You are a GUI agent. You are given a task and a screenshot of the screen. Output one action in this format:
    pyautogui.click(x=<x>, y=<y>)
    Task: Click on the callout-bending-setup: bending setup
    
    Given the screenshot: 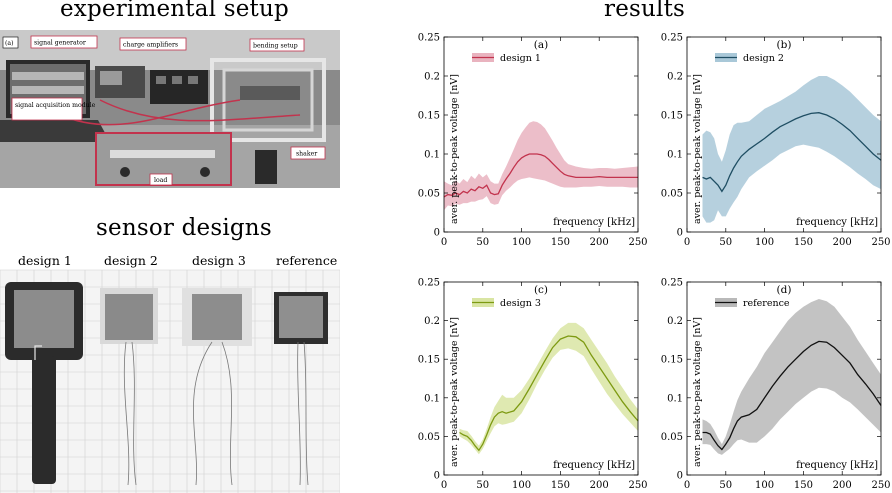 What is the action you would take?
    pyautogui.click(x=275, y=46)
    